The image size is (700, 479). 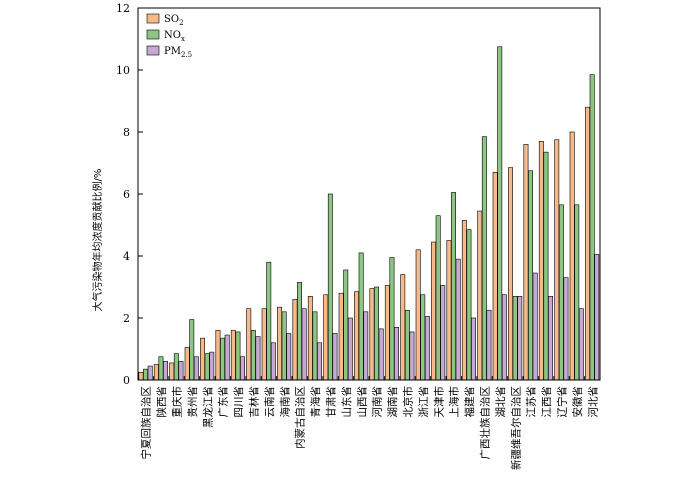 What do you see at coordinates (546, 402) in the screenshot?
I see `x-tick-label-27: 江西省` at bounding box center [546, 402].